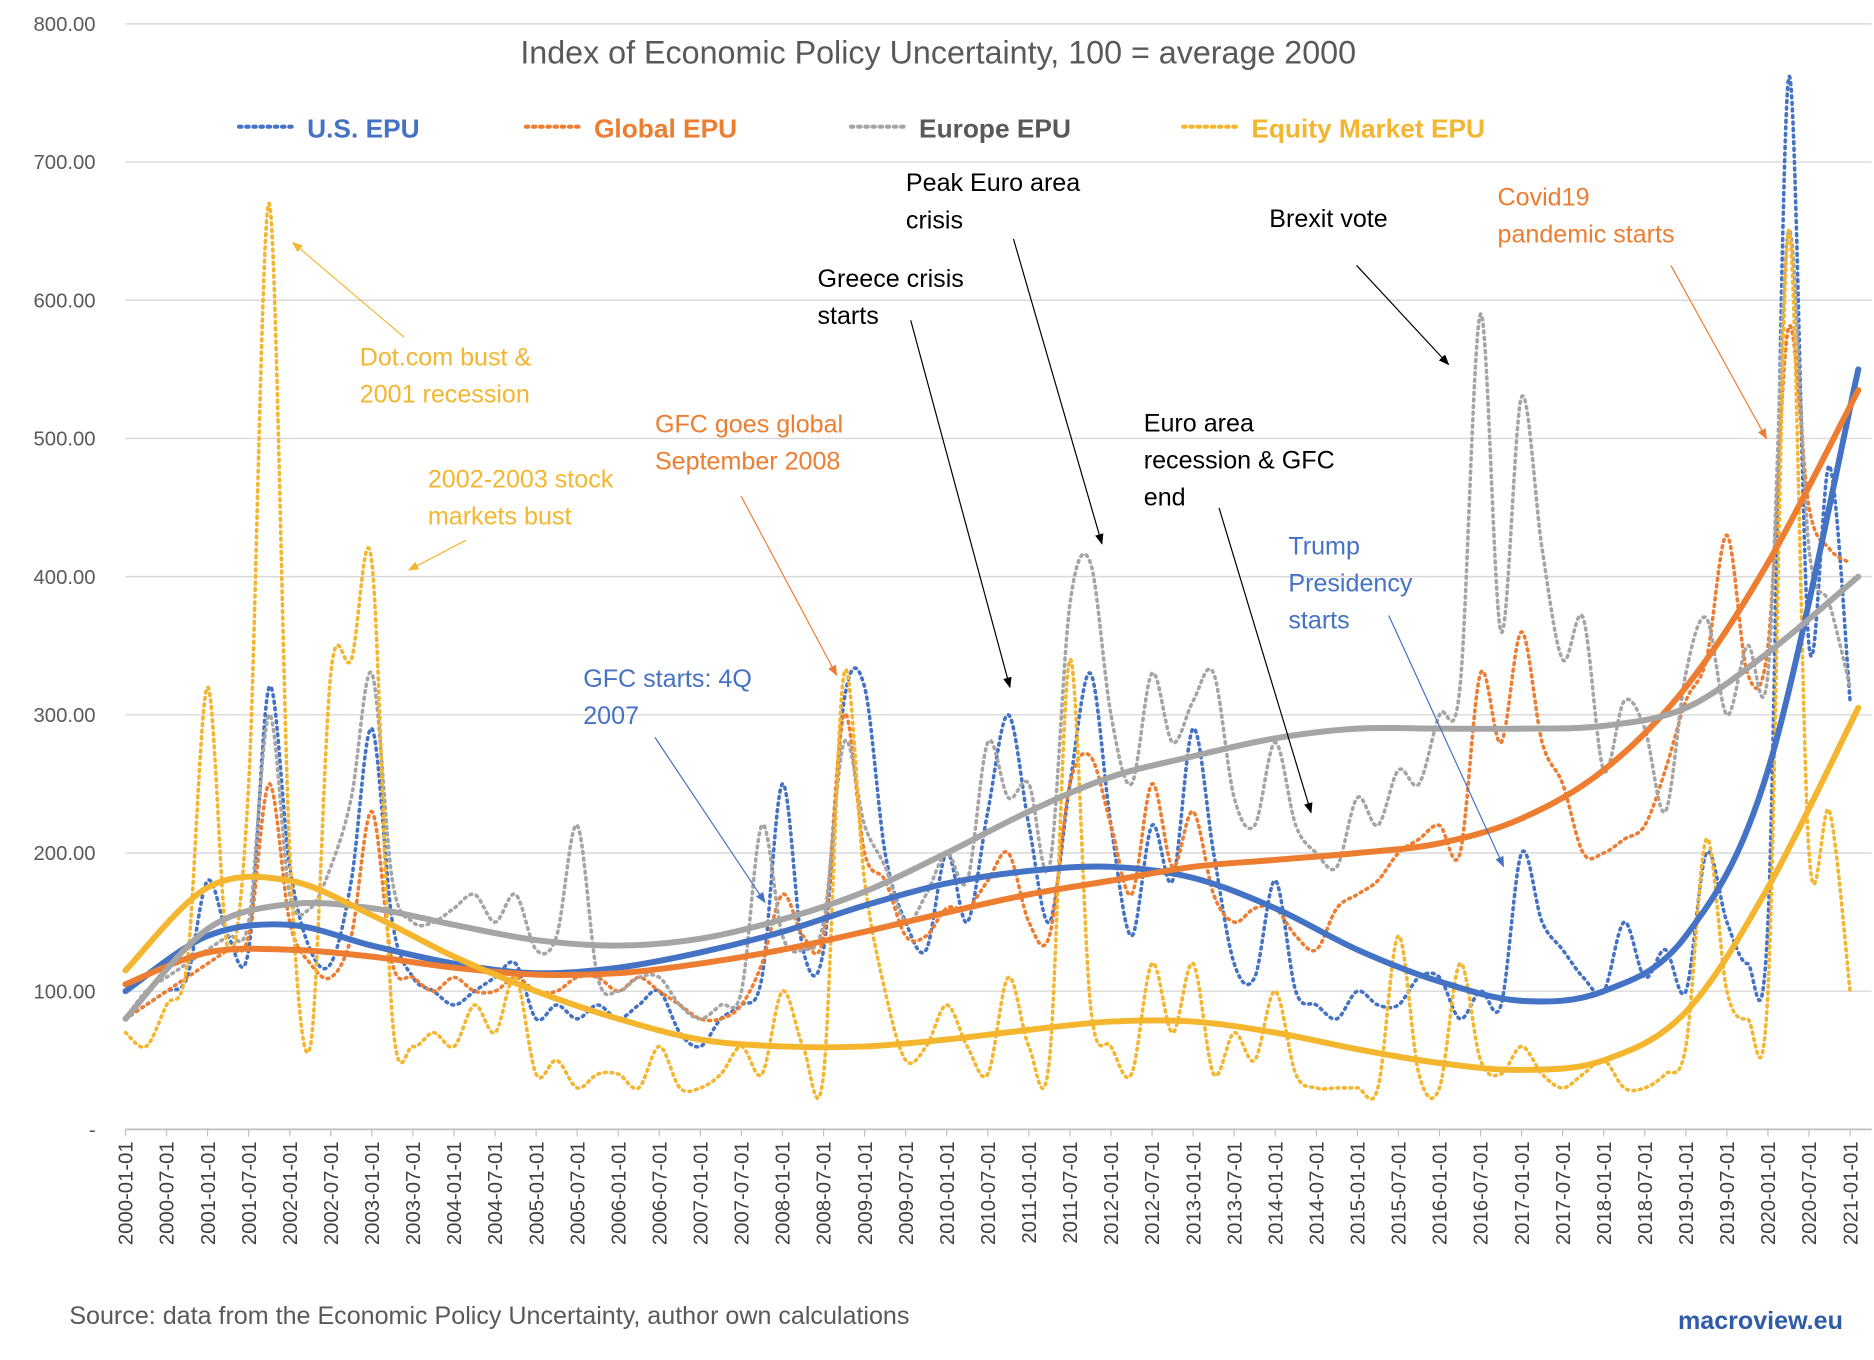 The image size is (1874, 1360). What do you see at coordinates (907, 1193) in the screenshot?
I see `x-tick-label: 2009-07-01` at bounding box center [907, 1193].